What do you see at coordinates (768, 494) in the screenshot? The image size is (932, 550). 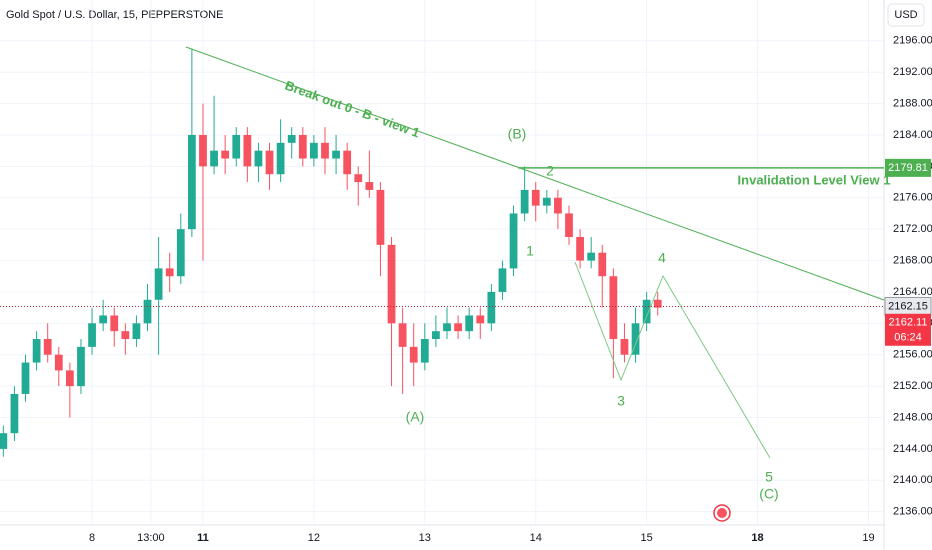 I see `annotation: (C)` at bounding box center [768, 494].